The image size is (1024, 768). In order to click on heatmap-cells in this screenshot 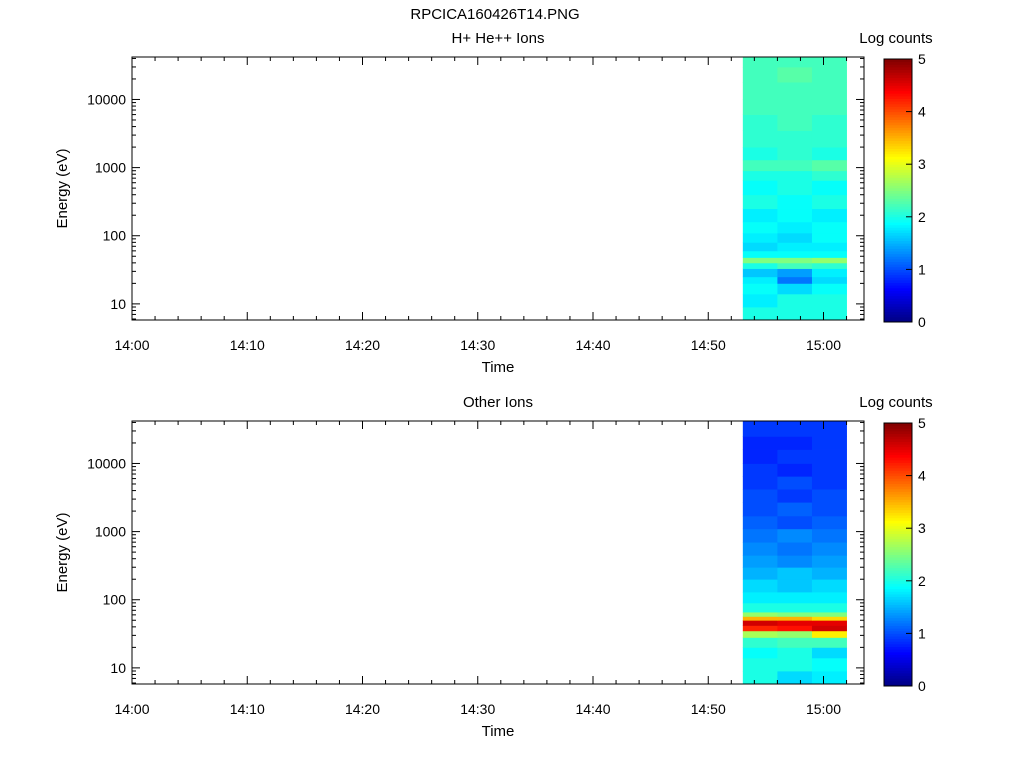, I will do `click(794, 189)`.